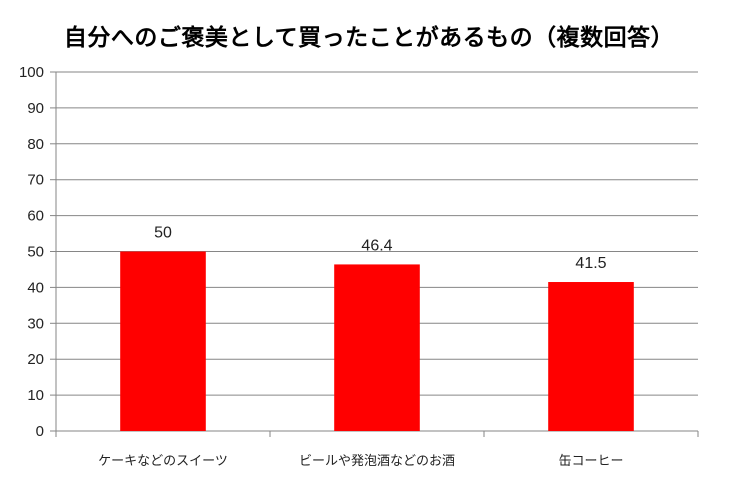  What do you see at coordinates (376, 245) in the screenshot?
I see `data-label: 46.4` at bounding box center [376, 245].